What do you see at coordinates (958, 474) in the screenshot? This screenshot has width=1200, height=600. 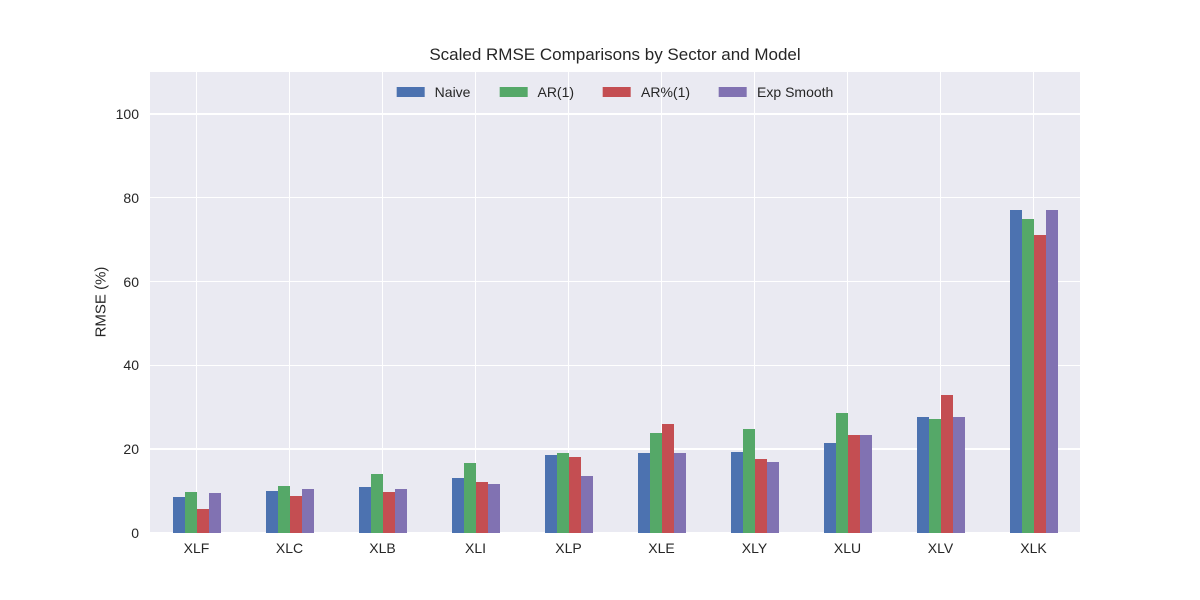 I see `bar-expsmooth-xlv` at bounding box center [958, 474].